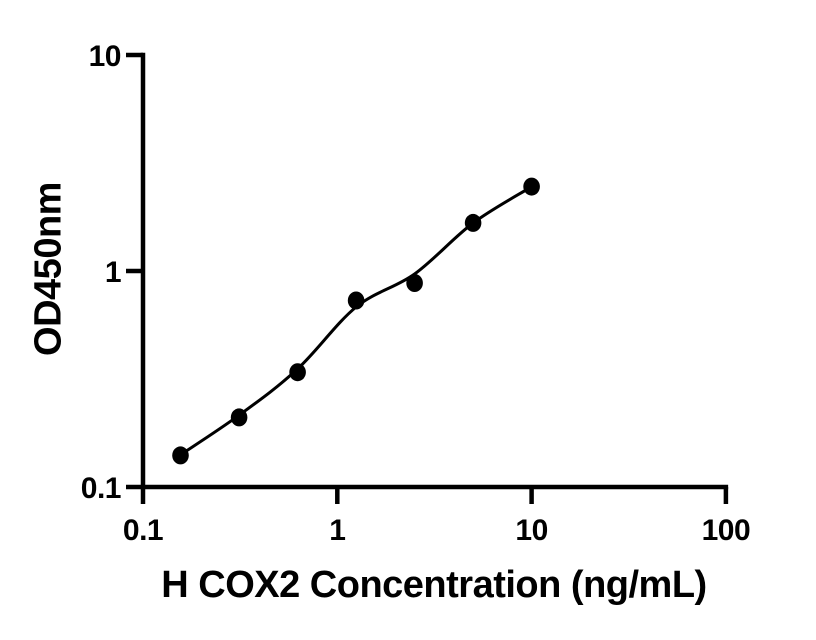  Describe the element at coordinates (143, 530) in the screenshot. I see `x-tick-label: 0.1` at that location.